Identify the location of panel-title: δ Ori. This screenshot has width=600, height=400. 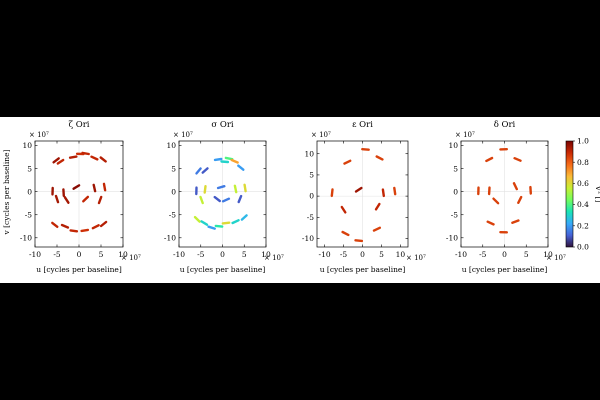
(505, 125).